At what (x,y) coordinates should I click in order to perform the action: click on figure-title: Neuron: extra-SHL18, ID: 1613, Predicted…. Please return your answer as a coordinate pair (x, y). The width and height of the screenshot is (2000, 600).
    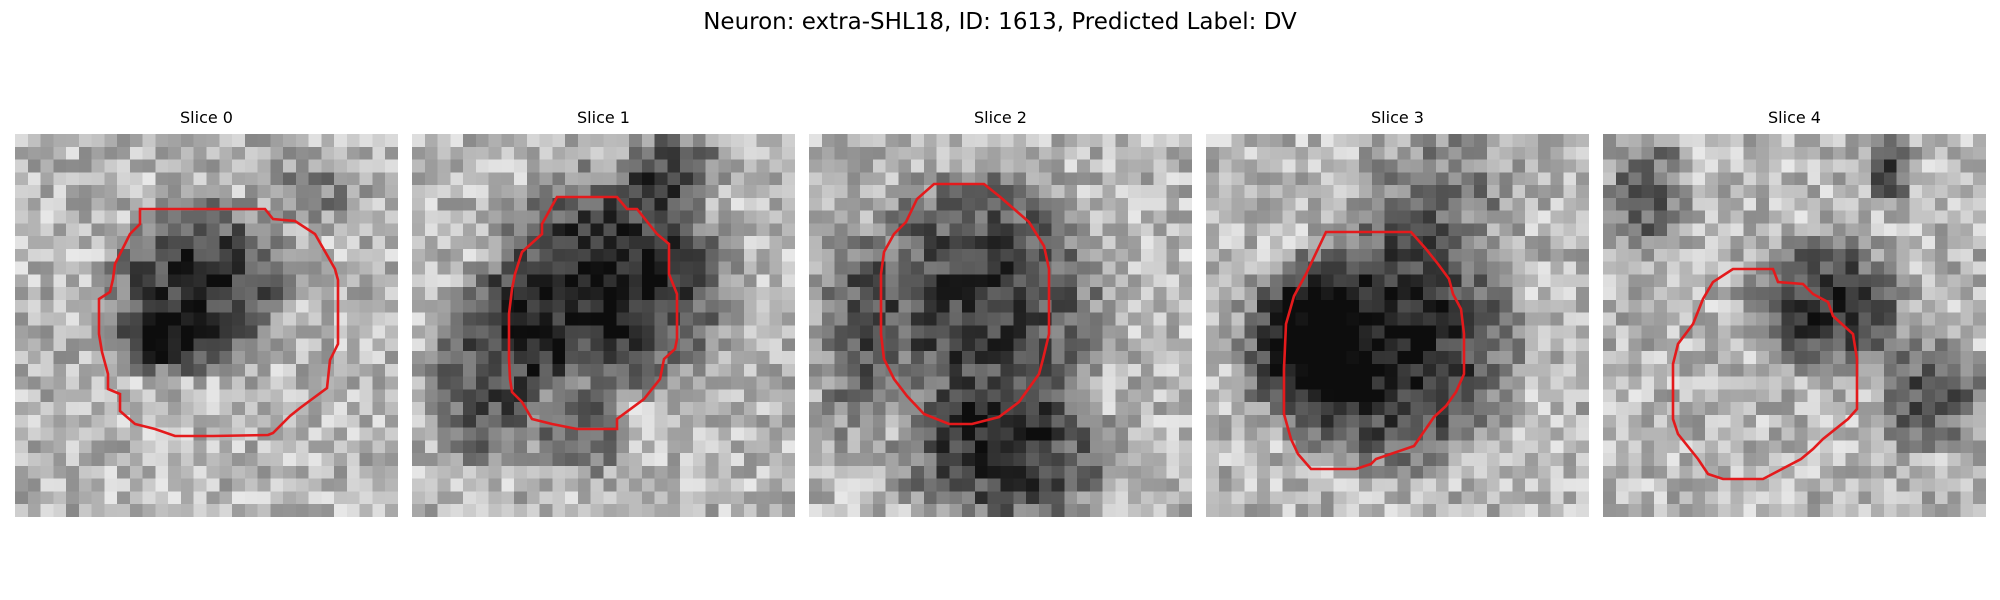
    Looking at the image, I should click on (1000, 22).